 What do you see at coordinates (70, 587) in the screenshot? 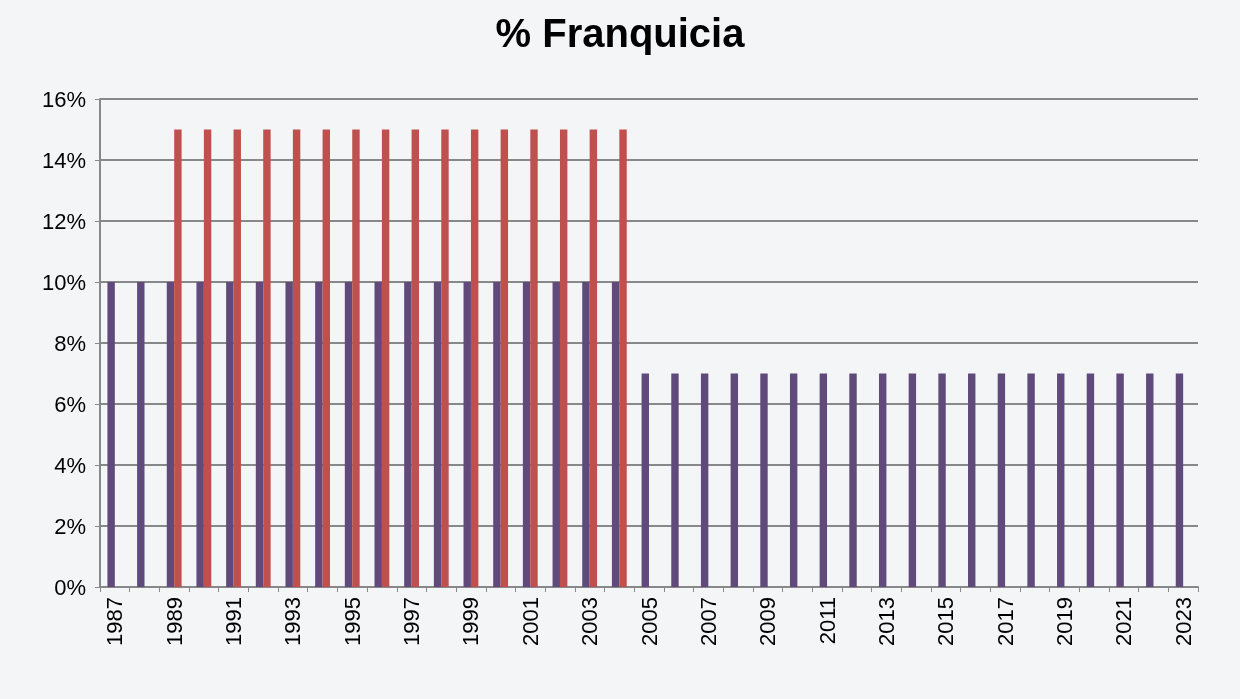
I see `y-tick-label: 0%` at bounding box center [70, 587].